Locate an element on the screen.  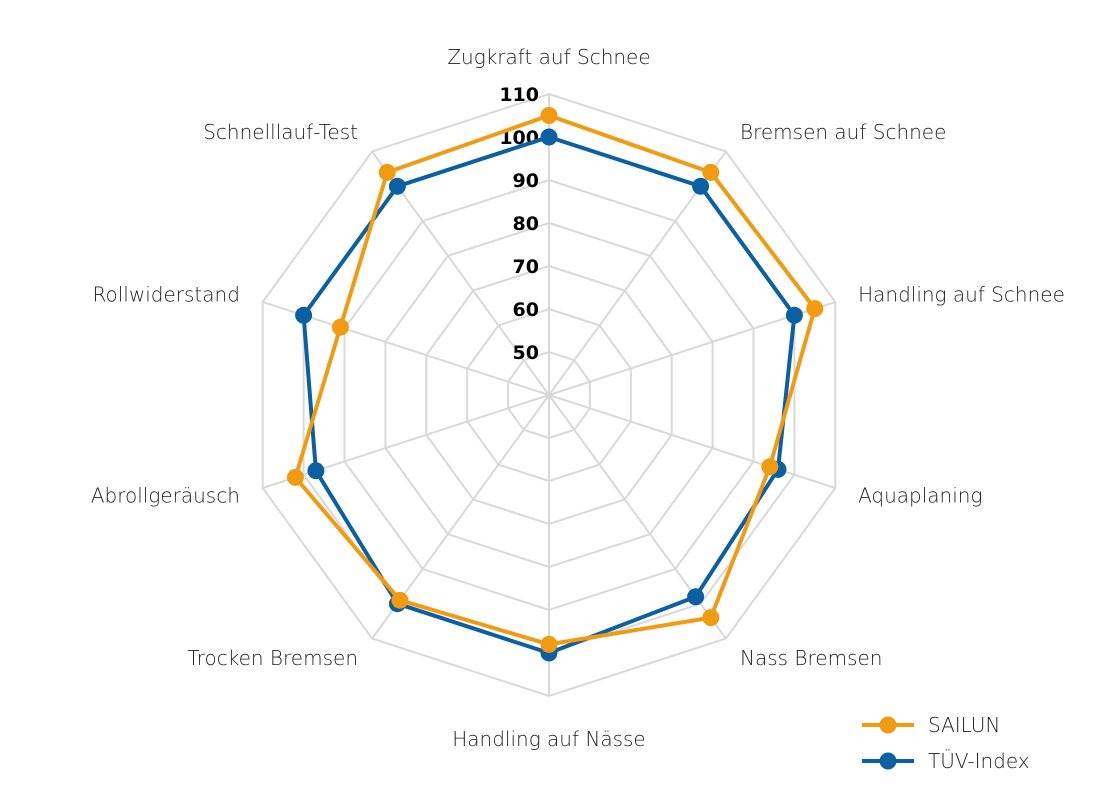
category-label-zugkraft-auf-schnee: Zugkraft auf Schnee is located at coordinates (548, 57).